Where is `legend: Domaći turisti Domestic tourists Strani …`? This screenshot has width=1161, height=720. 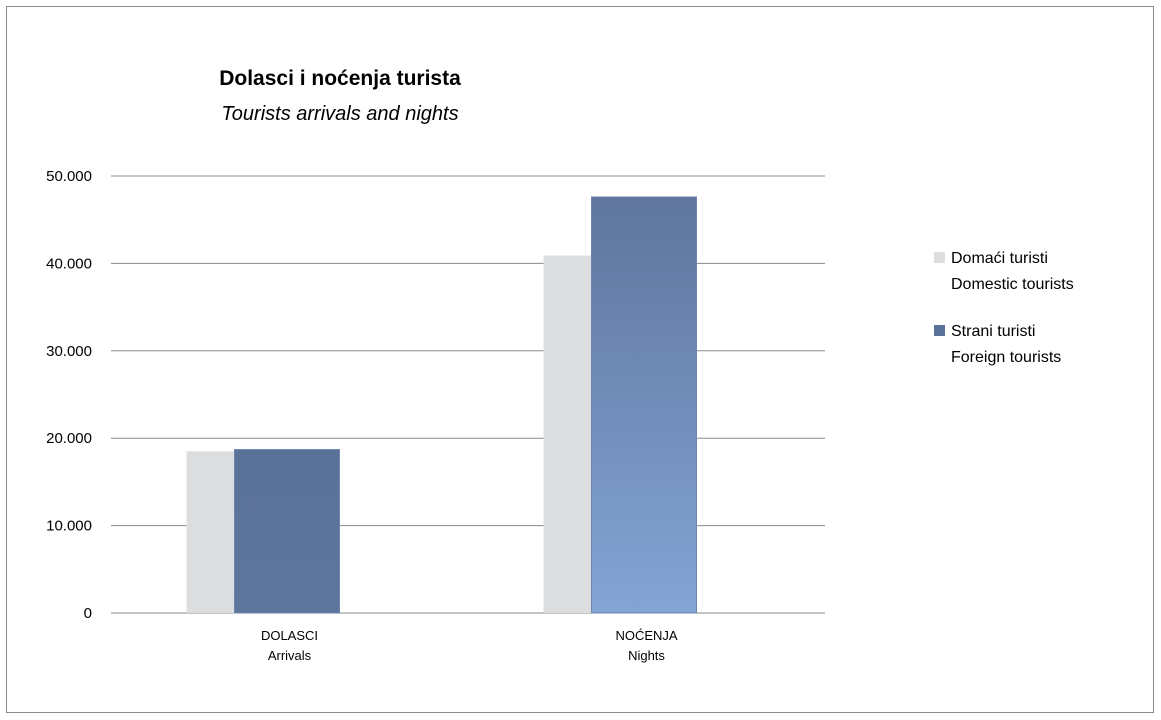
legend: Domaći turisti Domestic tourists Strani … is located at coordinates (1004, 308).